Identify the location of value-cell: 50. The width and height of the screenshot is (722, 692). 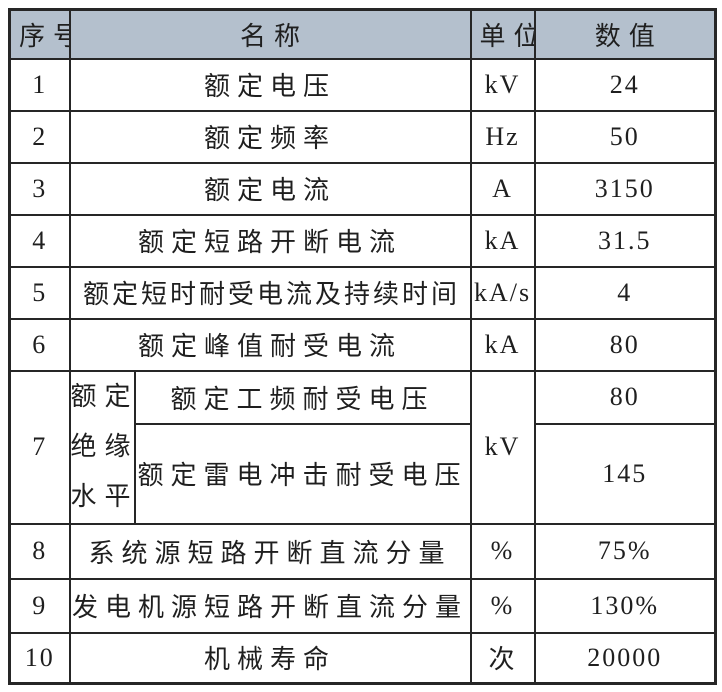
(625, 136).